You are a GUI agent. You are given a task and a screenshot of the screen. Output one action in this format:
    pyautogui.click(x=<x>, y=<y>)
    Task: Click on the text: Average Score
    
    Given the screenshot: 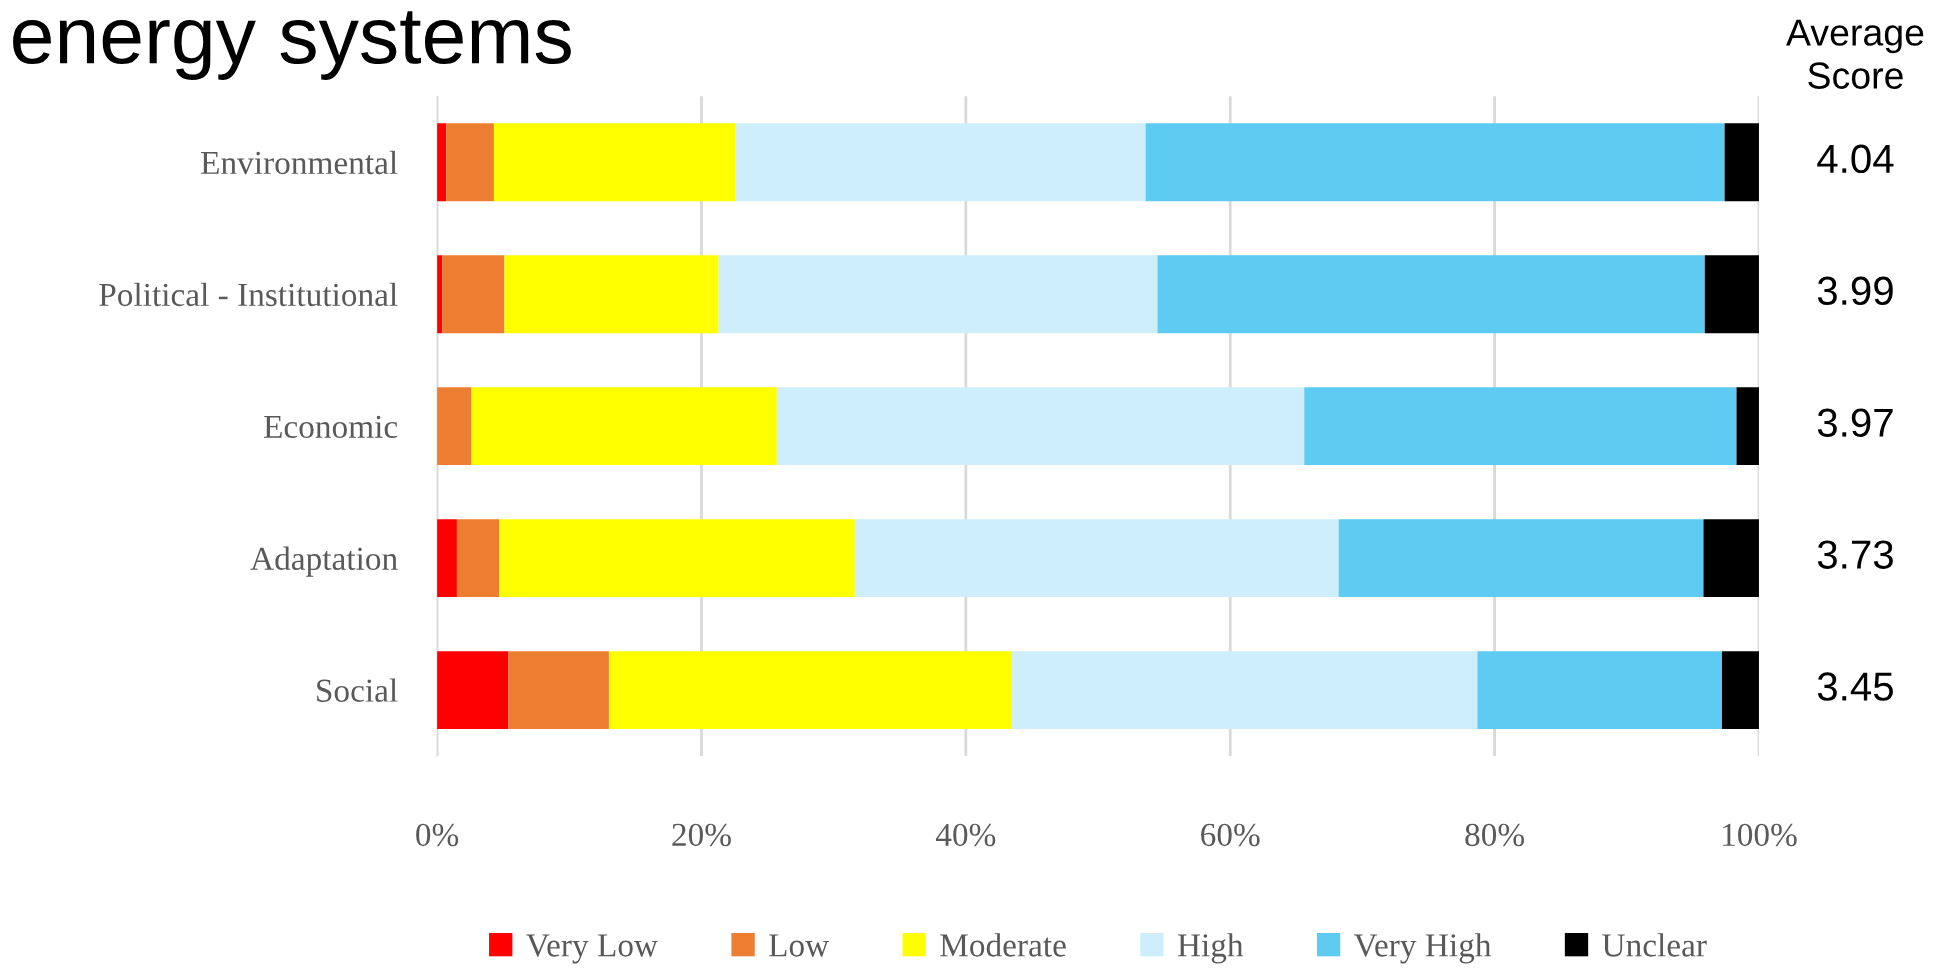 What is the action you would take?
    pyautogui.click(x=1855, y=54)
    